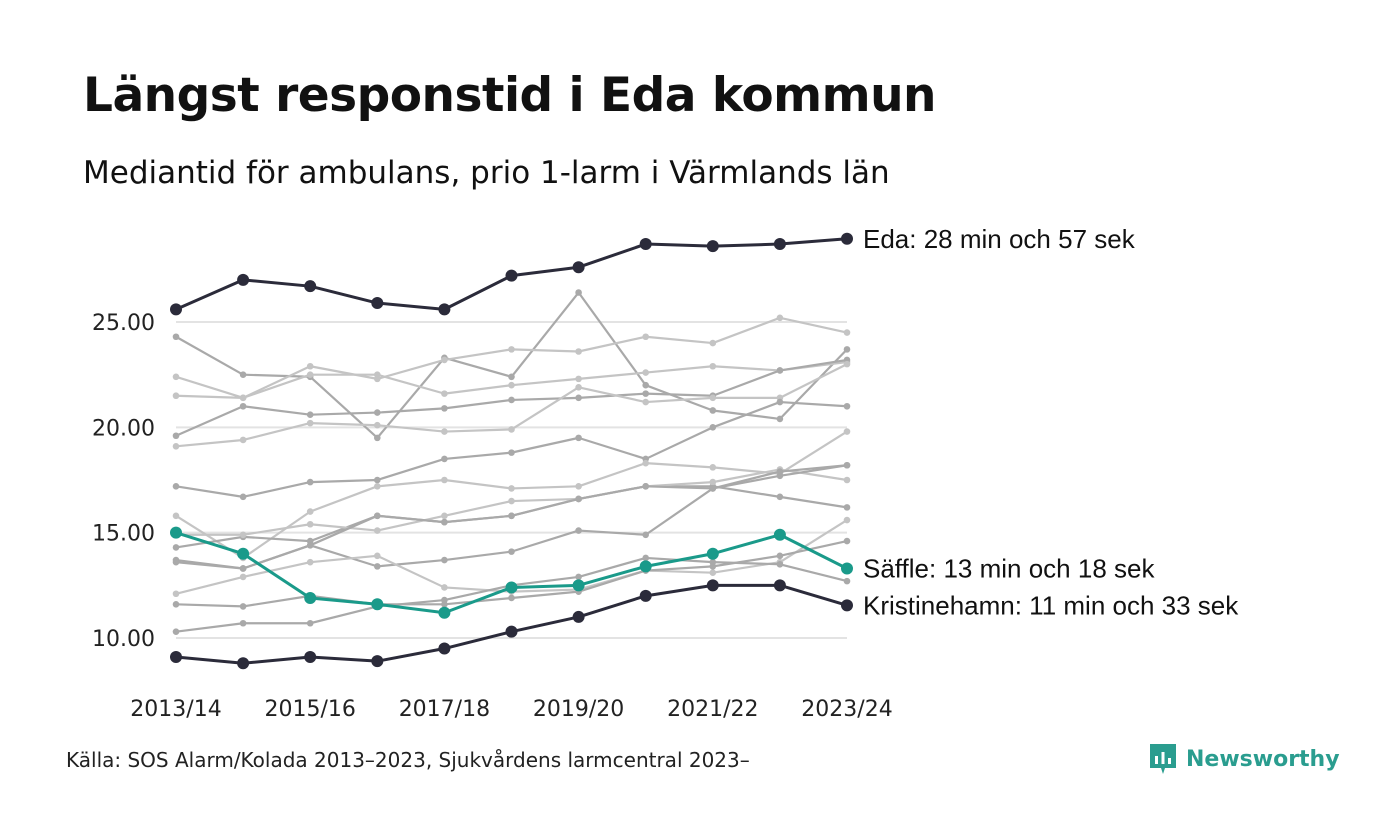  Describe the element at coordinates (123, 323) in the screenshot. I see `y-tick-label: 25.00` at that location.